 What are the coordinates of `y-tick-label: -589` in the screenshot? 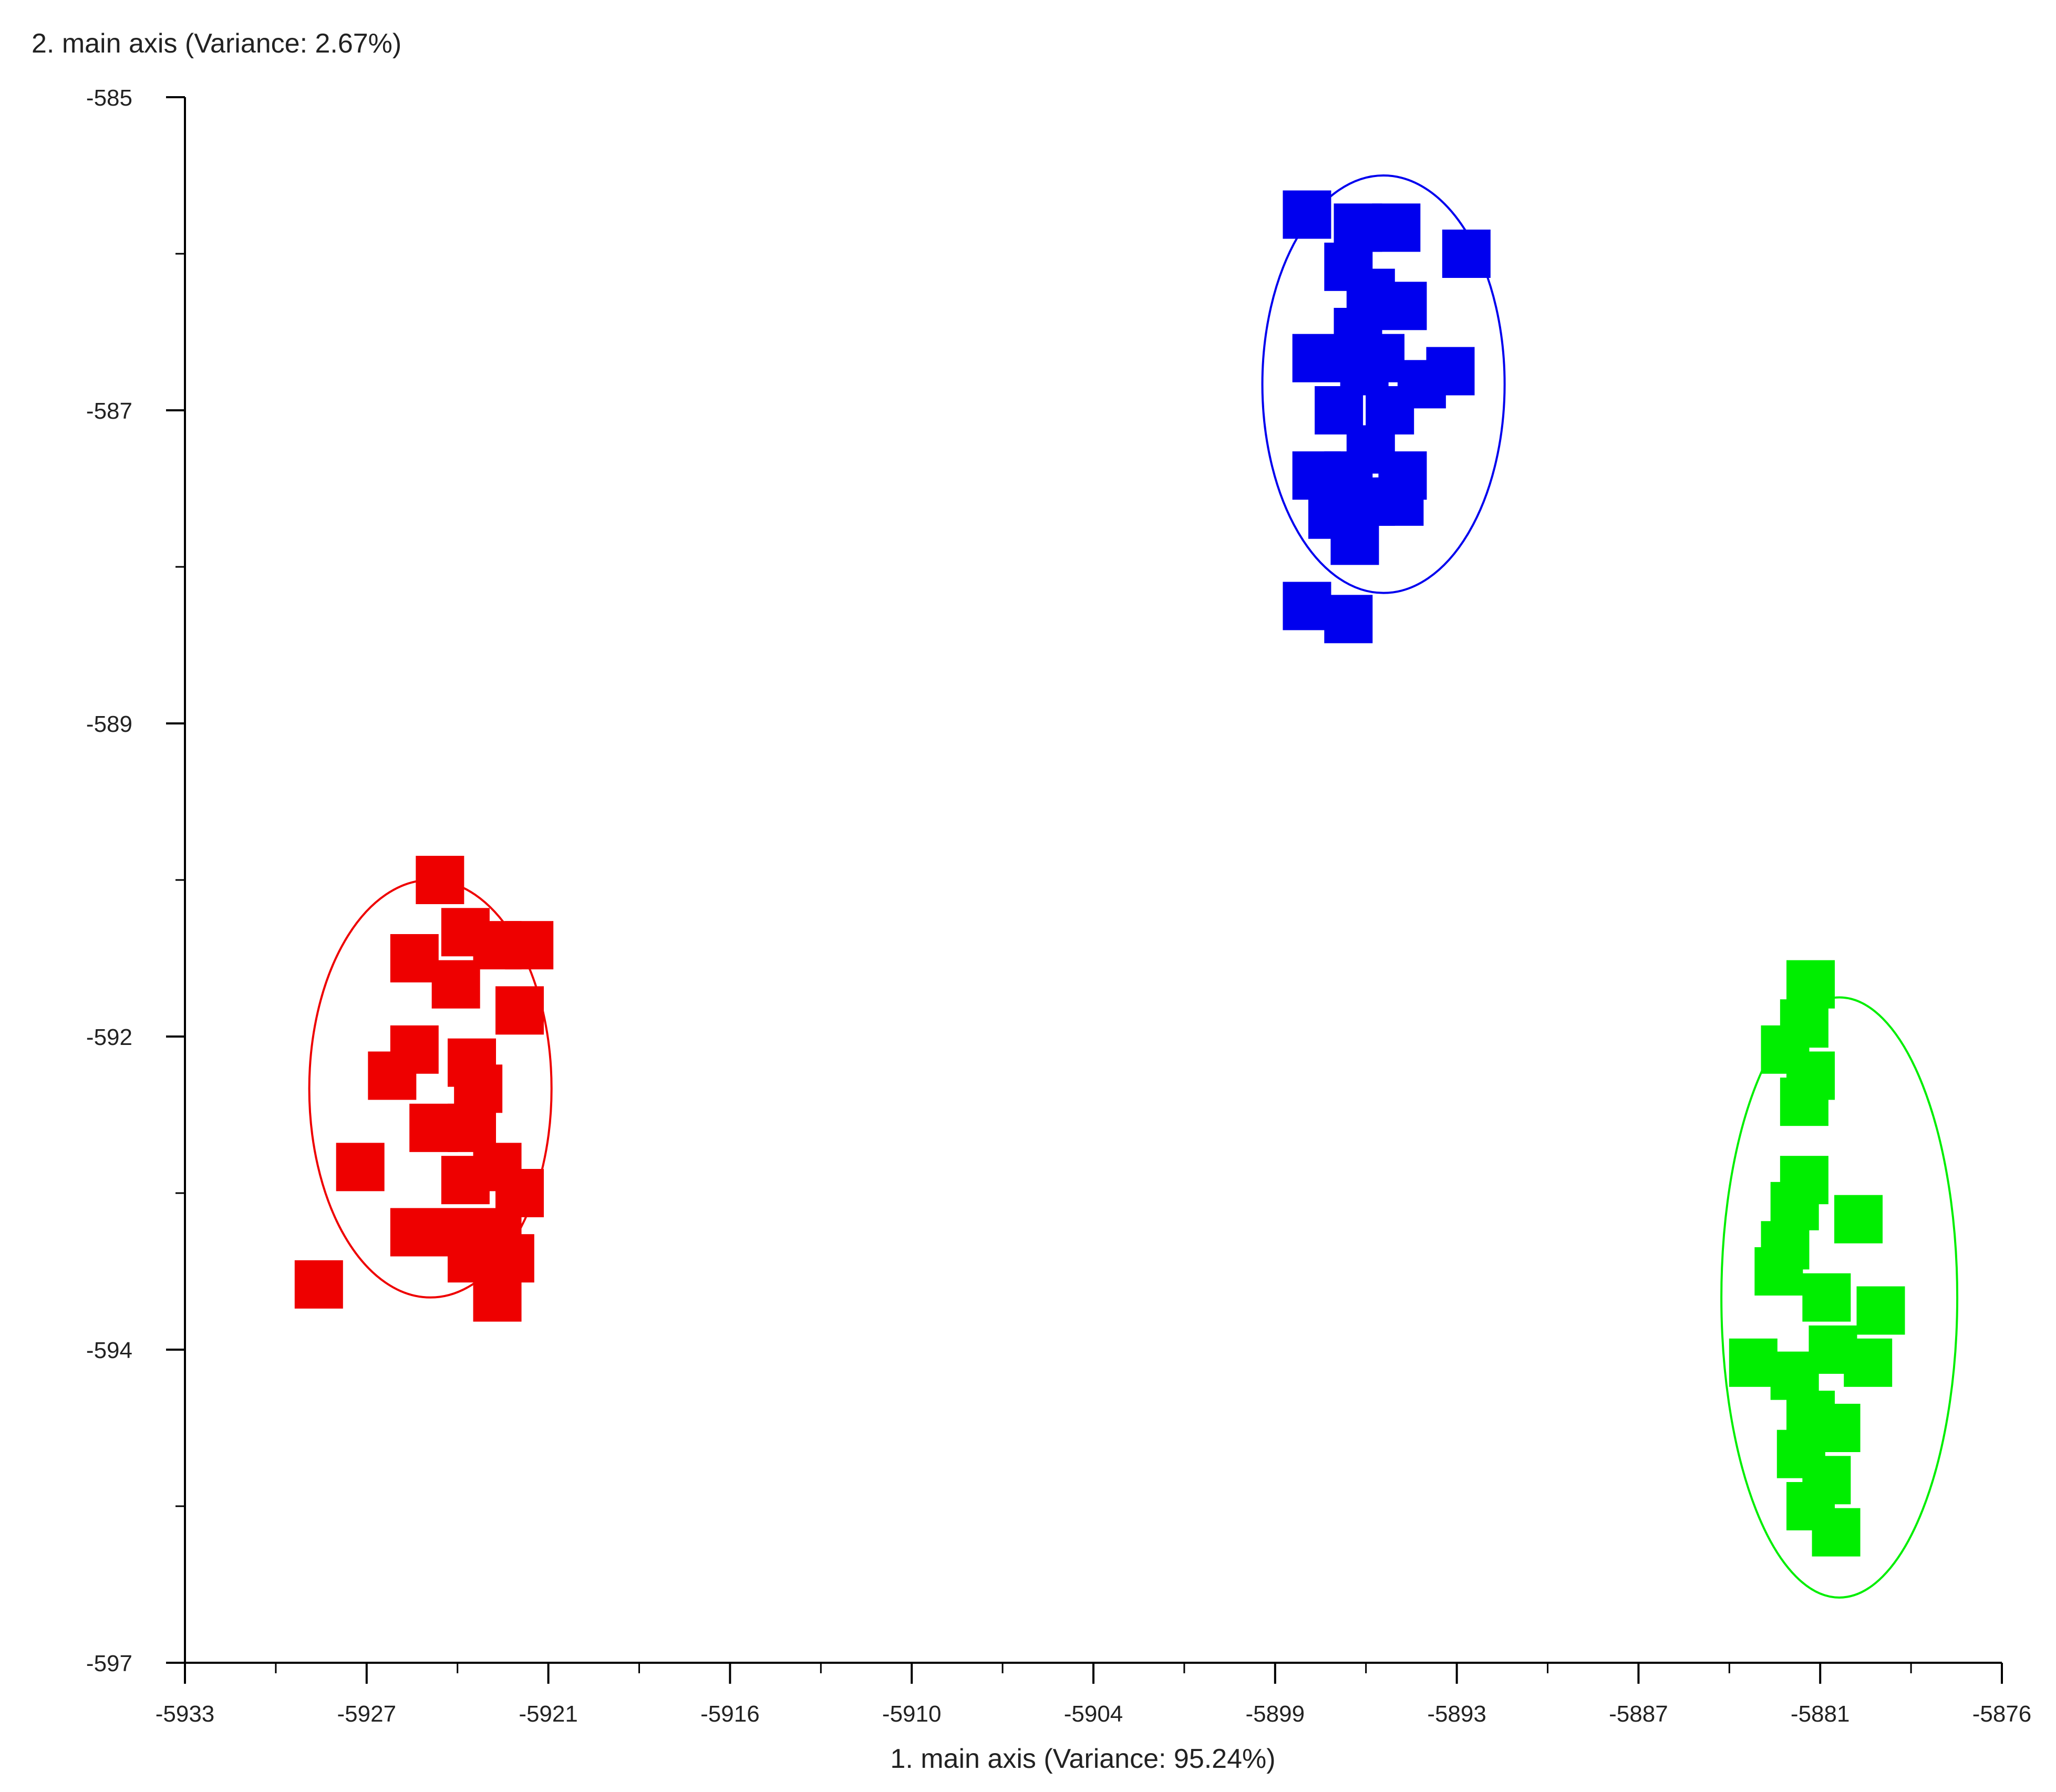 It's located at (109, 724).